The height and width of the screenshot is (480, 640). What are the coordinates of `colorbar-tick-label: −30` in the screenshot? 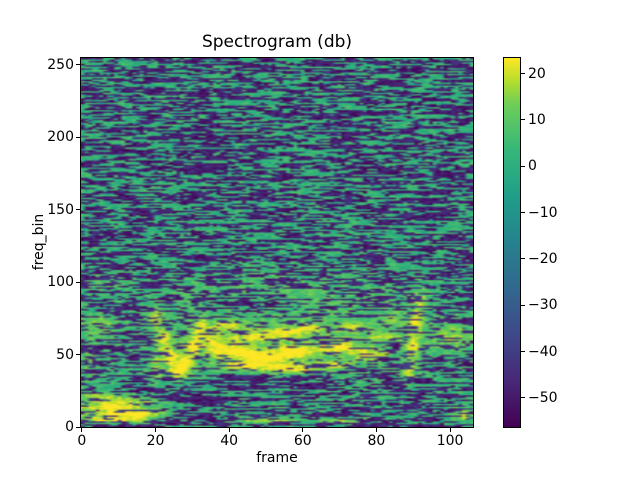 It's located at (543, 305).